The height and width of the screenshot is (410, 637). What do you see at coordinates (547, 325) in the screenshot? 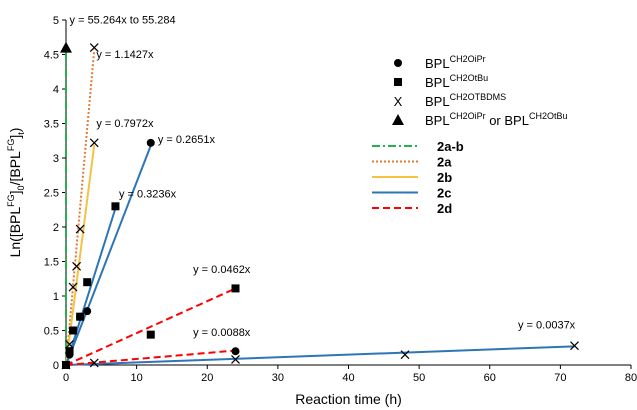
I see `equation-label: y = 0.0037x` at bounding box center [547, 325].